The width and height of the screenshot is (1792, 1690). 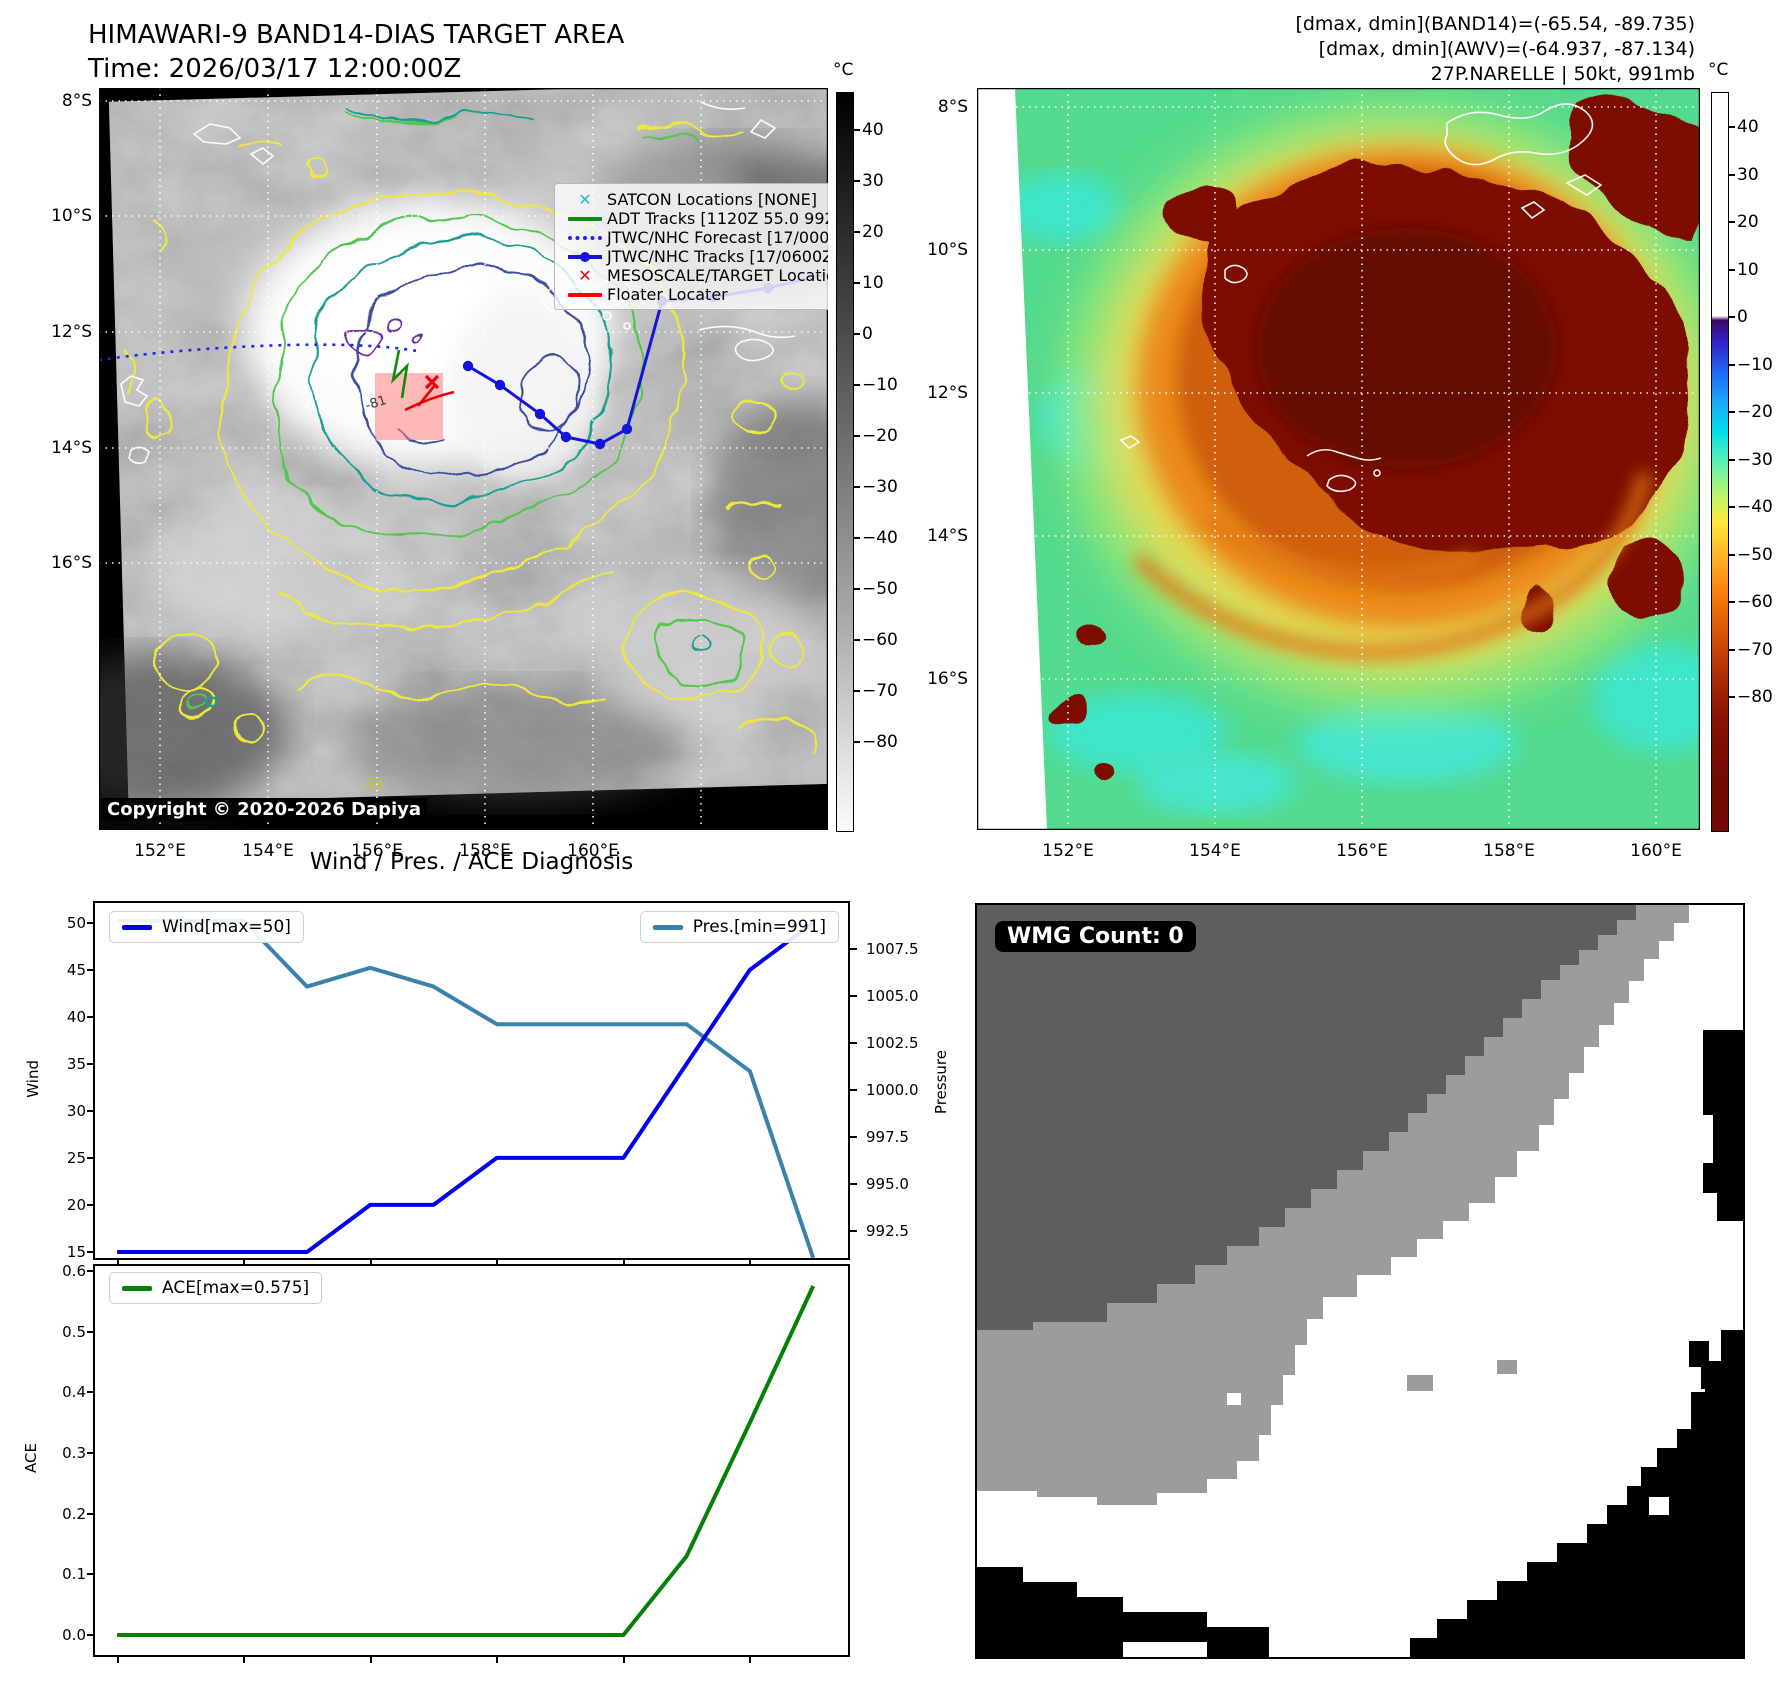 I want to click on tick-label: 992.5, so click(x=887, y=1230).